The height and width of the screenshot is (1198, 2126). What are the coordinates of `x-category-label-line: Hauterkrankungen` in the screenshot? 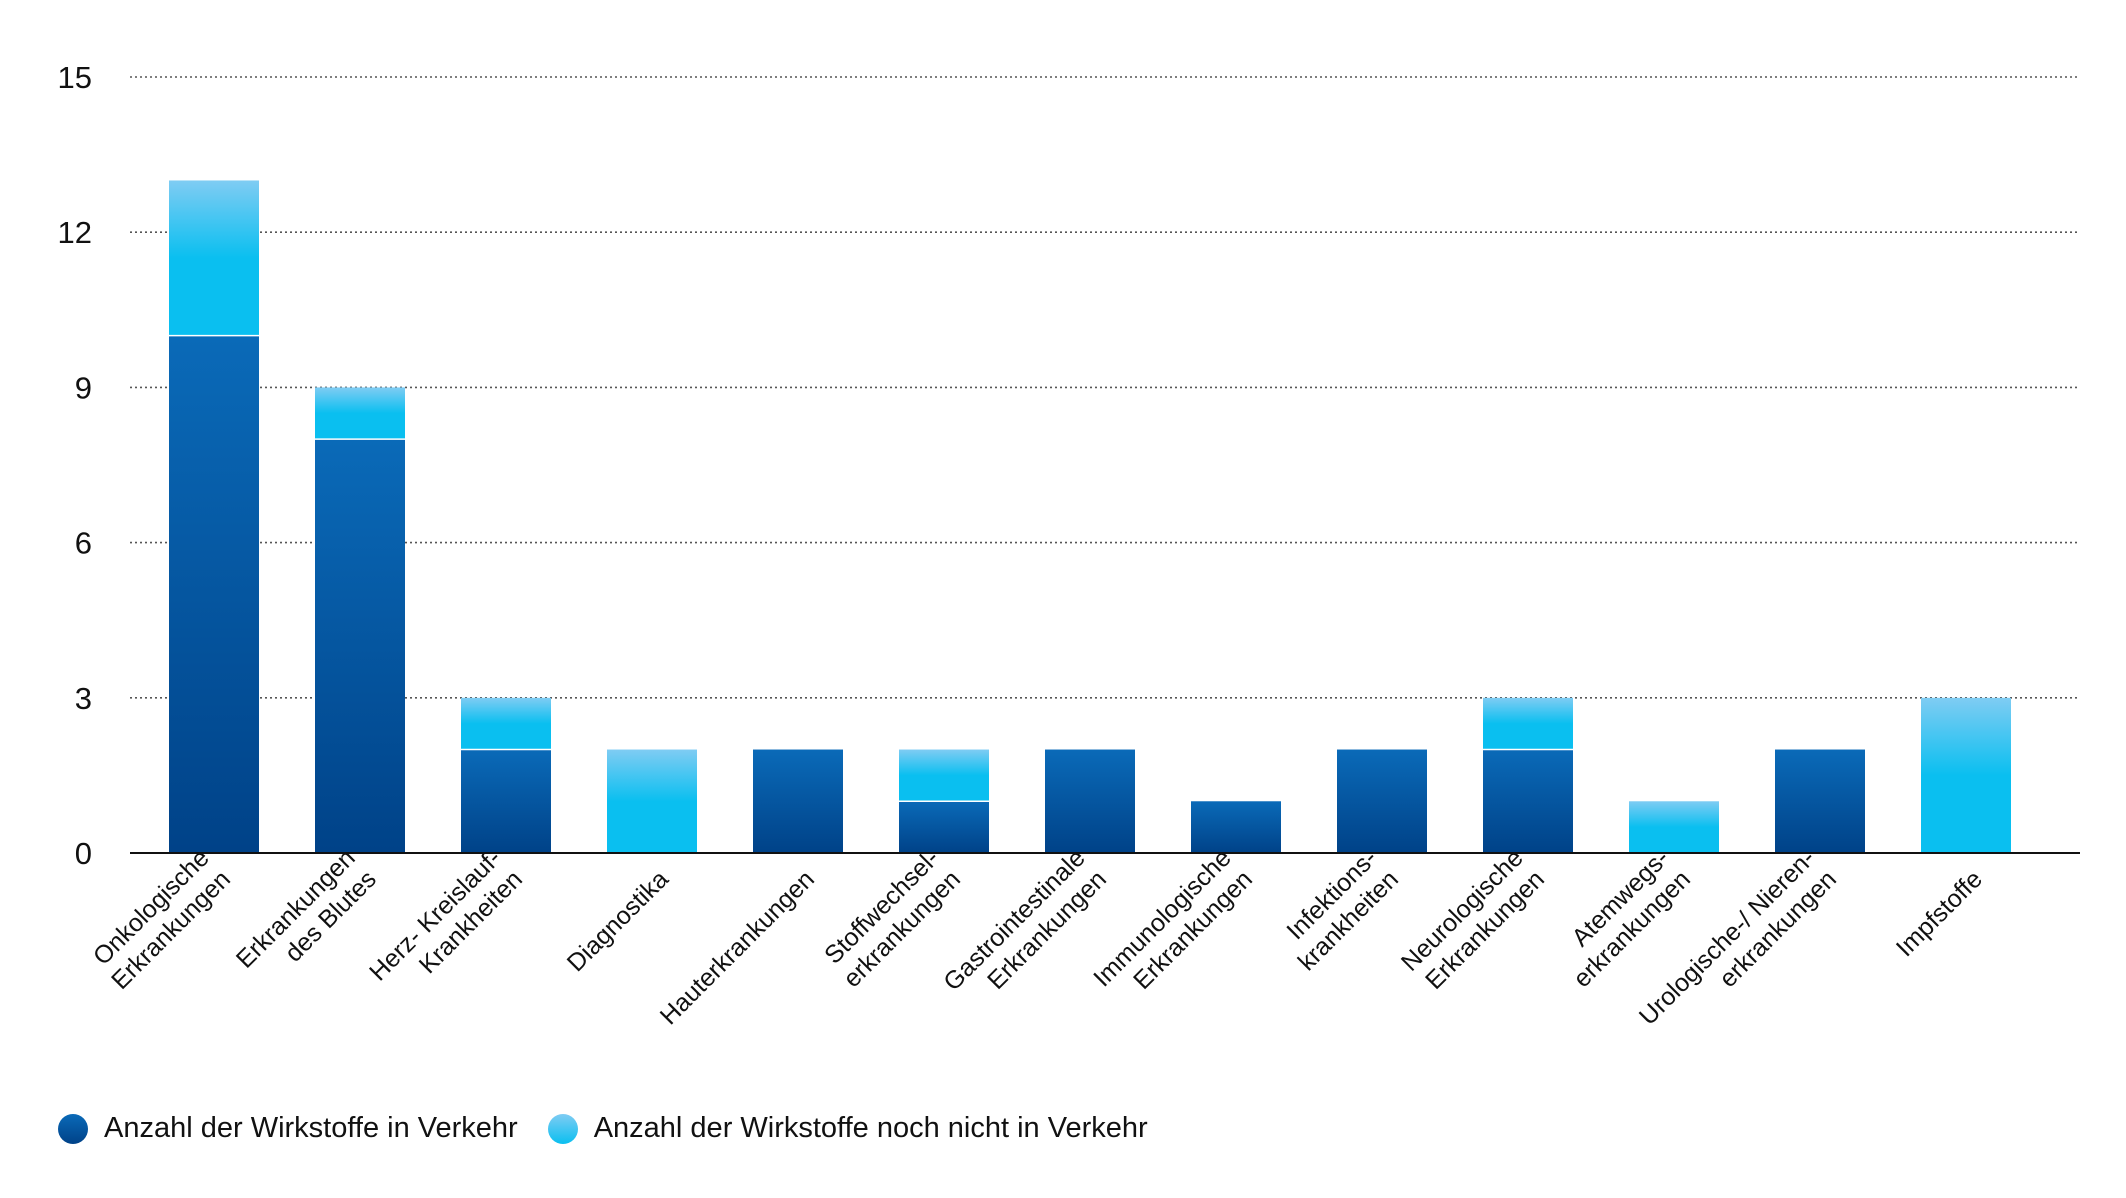 It's located at (737, 947).